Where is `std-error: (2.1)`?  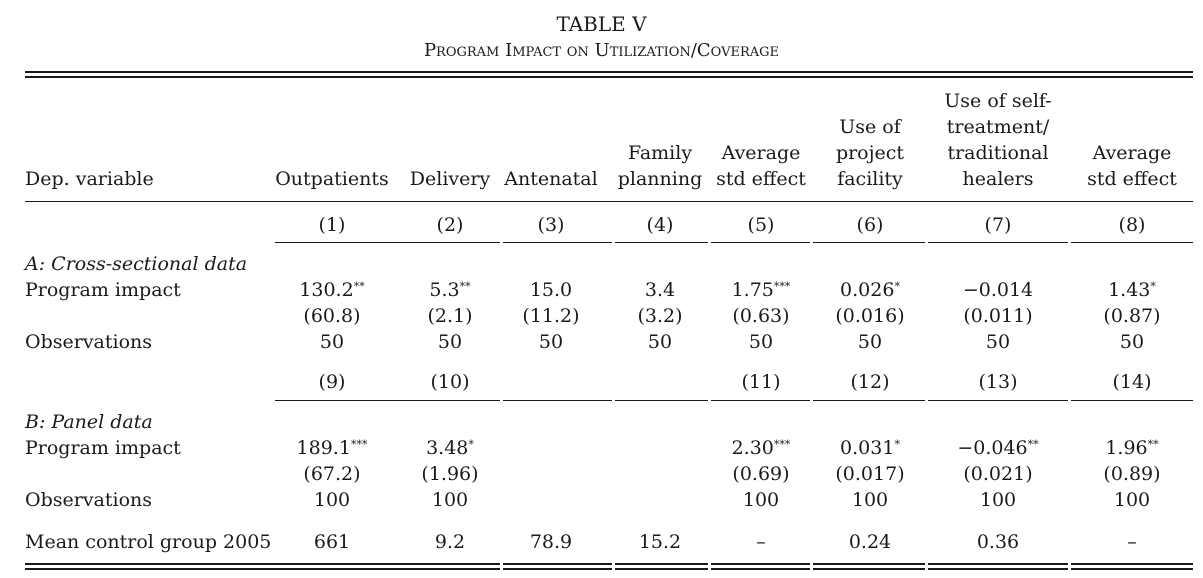 std-error: (2.1) is located at coordinates (450, 316).